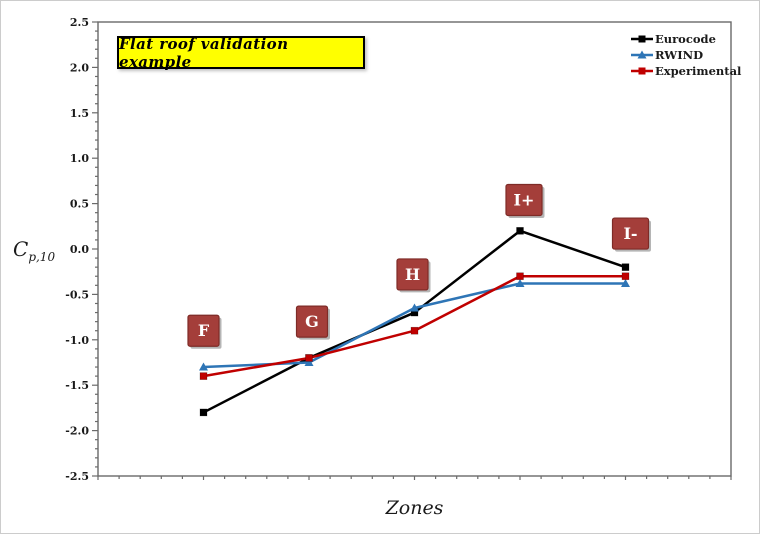  Describe the element at coordinates (520, 283) in the screenshot. I see `marker-rwind-I+` at that location.